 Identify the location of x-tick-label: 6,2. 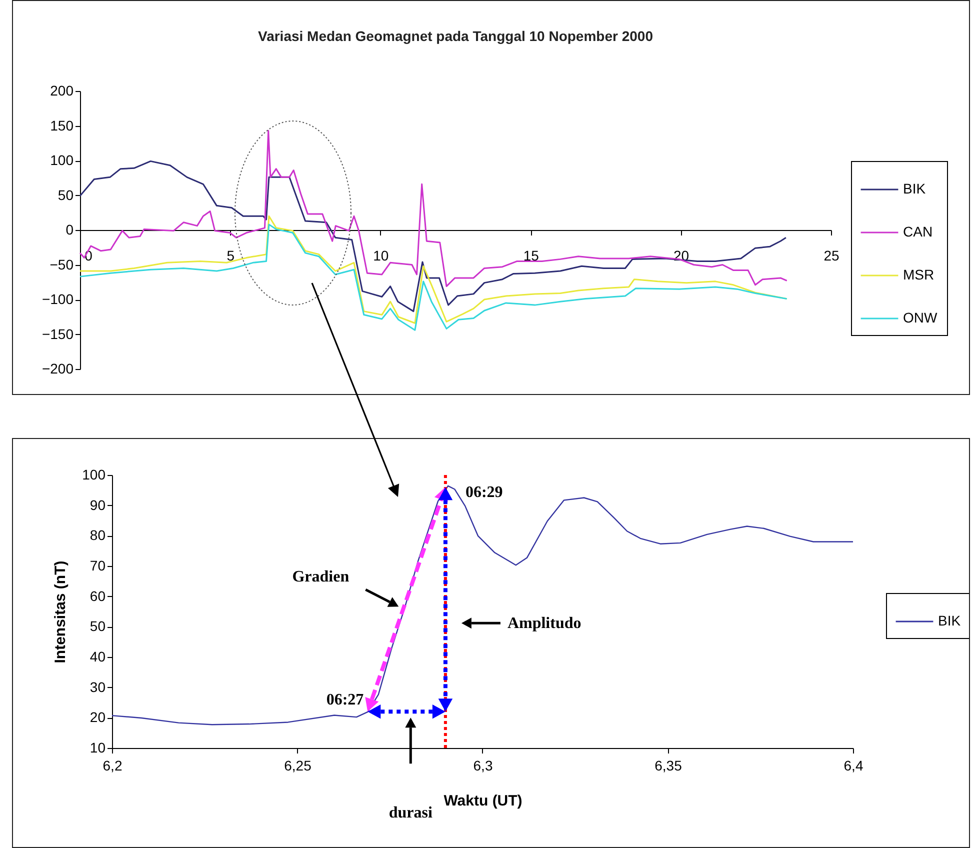
(112, 766).